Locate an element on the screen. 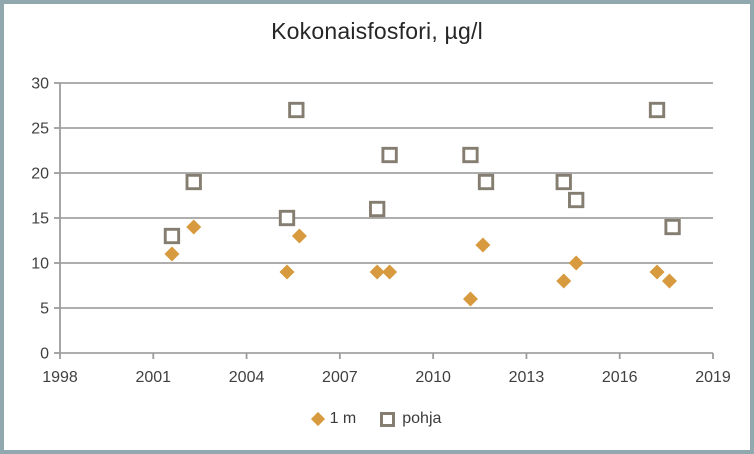  legend: 1 m pohja is located at coordinates (377, 419).